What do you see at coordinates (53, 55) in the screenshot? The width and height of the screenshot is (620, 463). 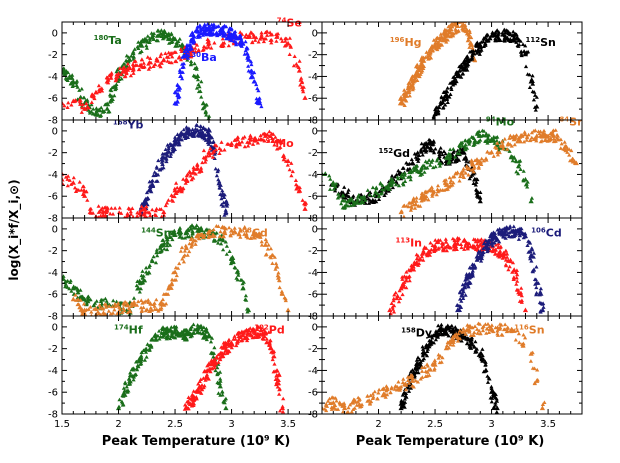 I see `y-tick-label: -2` at bounding box center [53, 55].